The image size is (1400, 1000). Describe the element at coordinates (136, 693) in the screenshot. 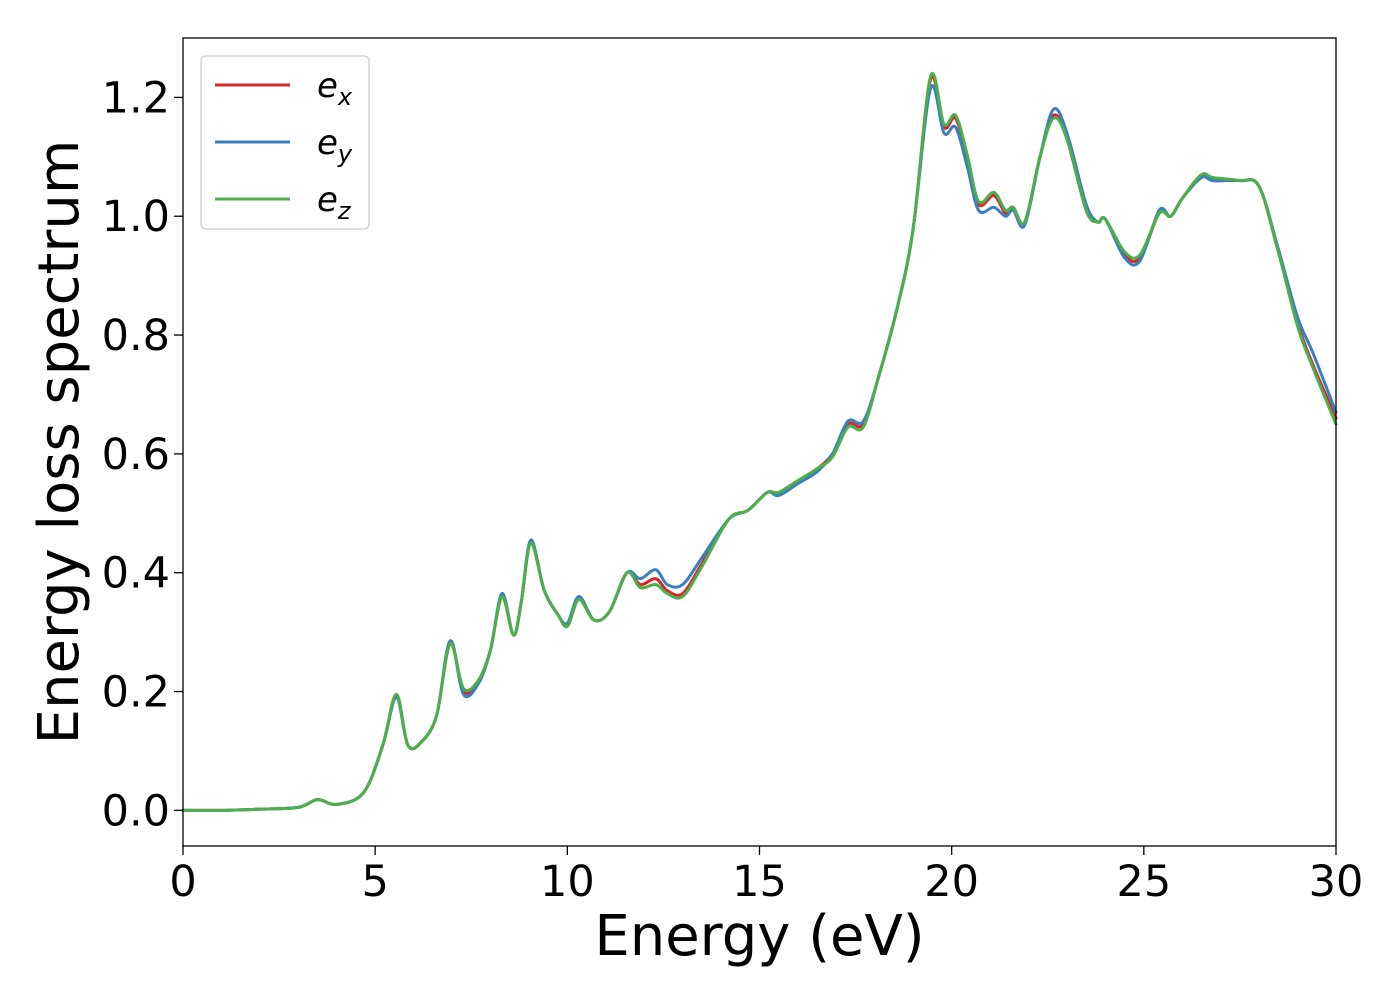

I see `y-tick-label: 0.2` at that location.